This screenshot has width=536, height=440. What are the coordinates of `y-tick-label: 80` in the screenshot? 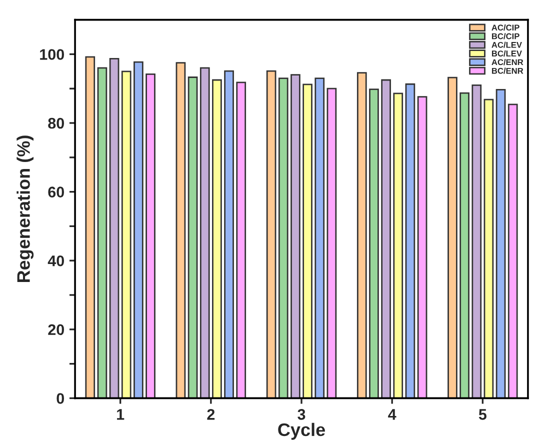 It's located at (56, 123).